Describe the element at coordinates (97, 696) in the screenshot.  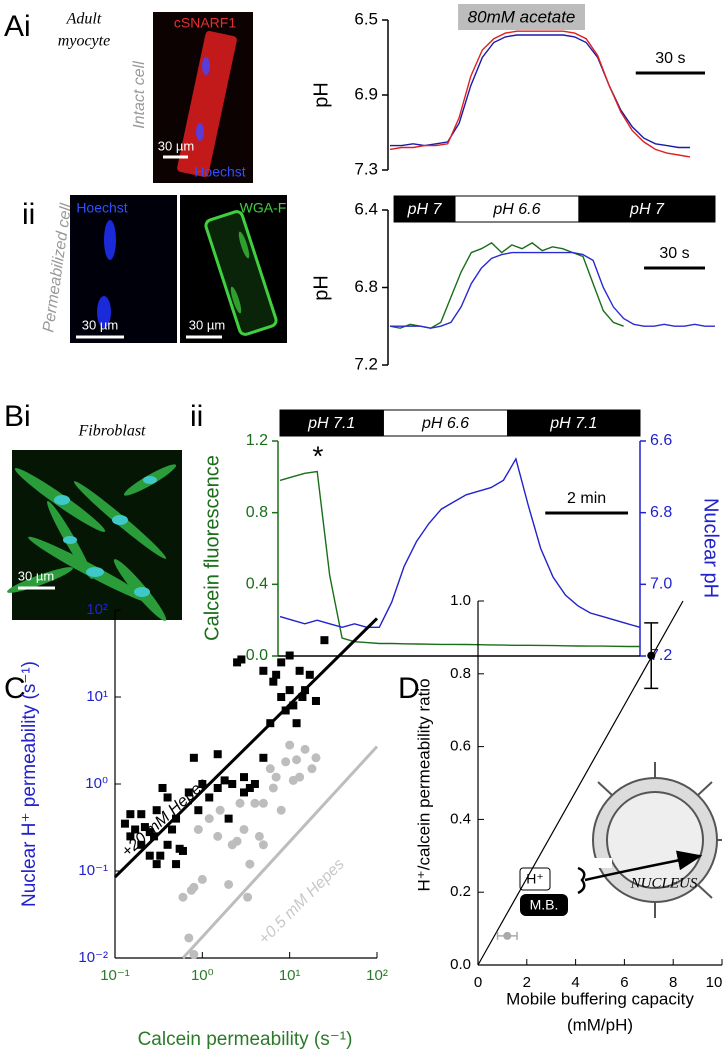
I see `y-tick-label: 10¹` at that location.